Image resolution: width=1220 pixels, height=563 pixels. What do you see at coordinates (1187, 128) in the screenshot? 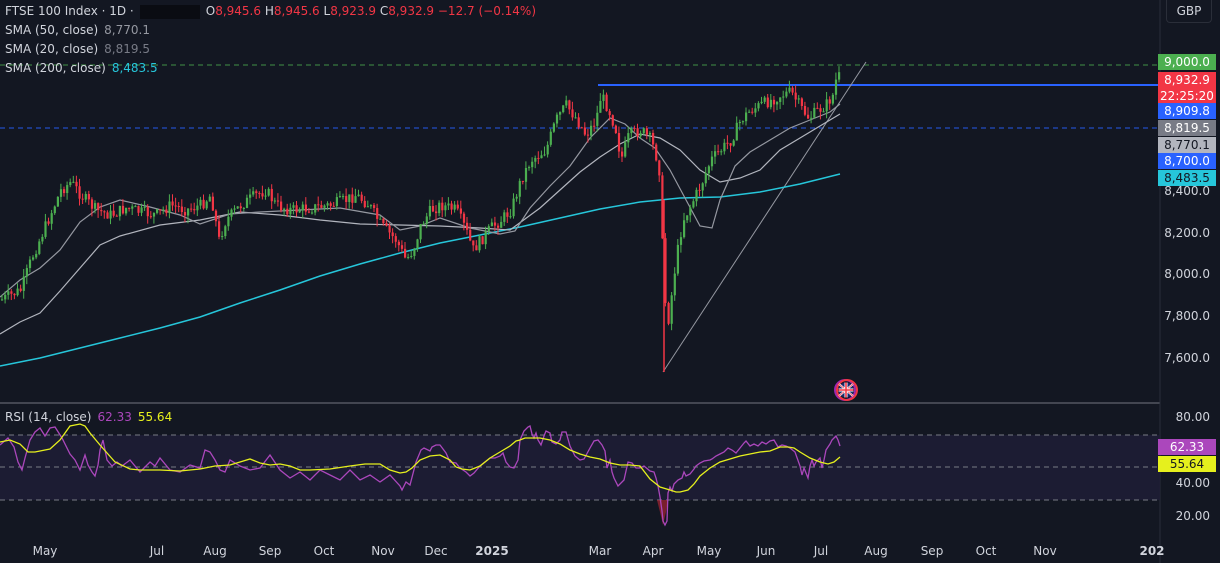
I see `price-tag-sma20: 8,819.5` at bounding box center [1187, 128].